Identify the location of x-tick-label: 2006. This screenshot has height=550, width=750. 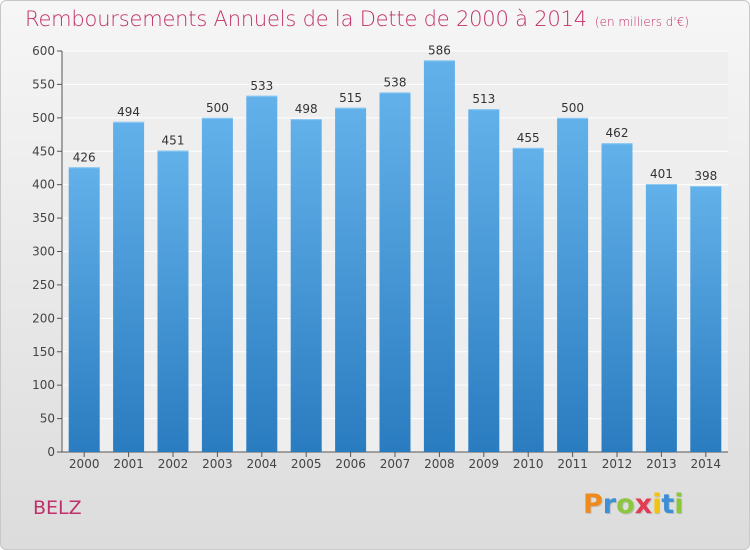
(350, 464).